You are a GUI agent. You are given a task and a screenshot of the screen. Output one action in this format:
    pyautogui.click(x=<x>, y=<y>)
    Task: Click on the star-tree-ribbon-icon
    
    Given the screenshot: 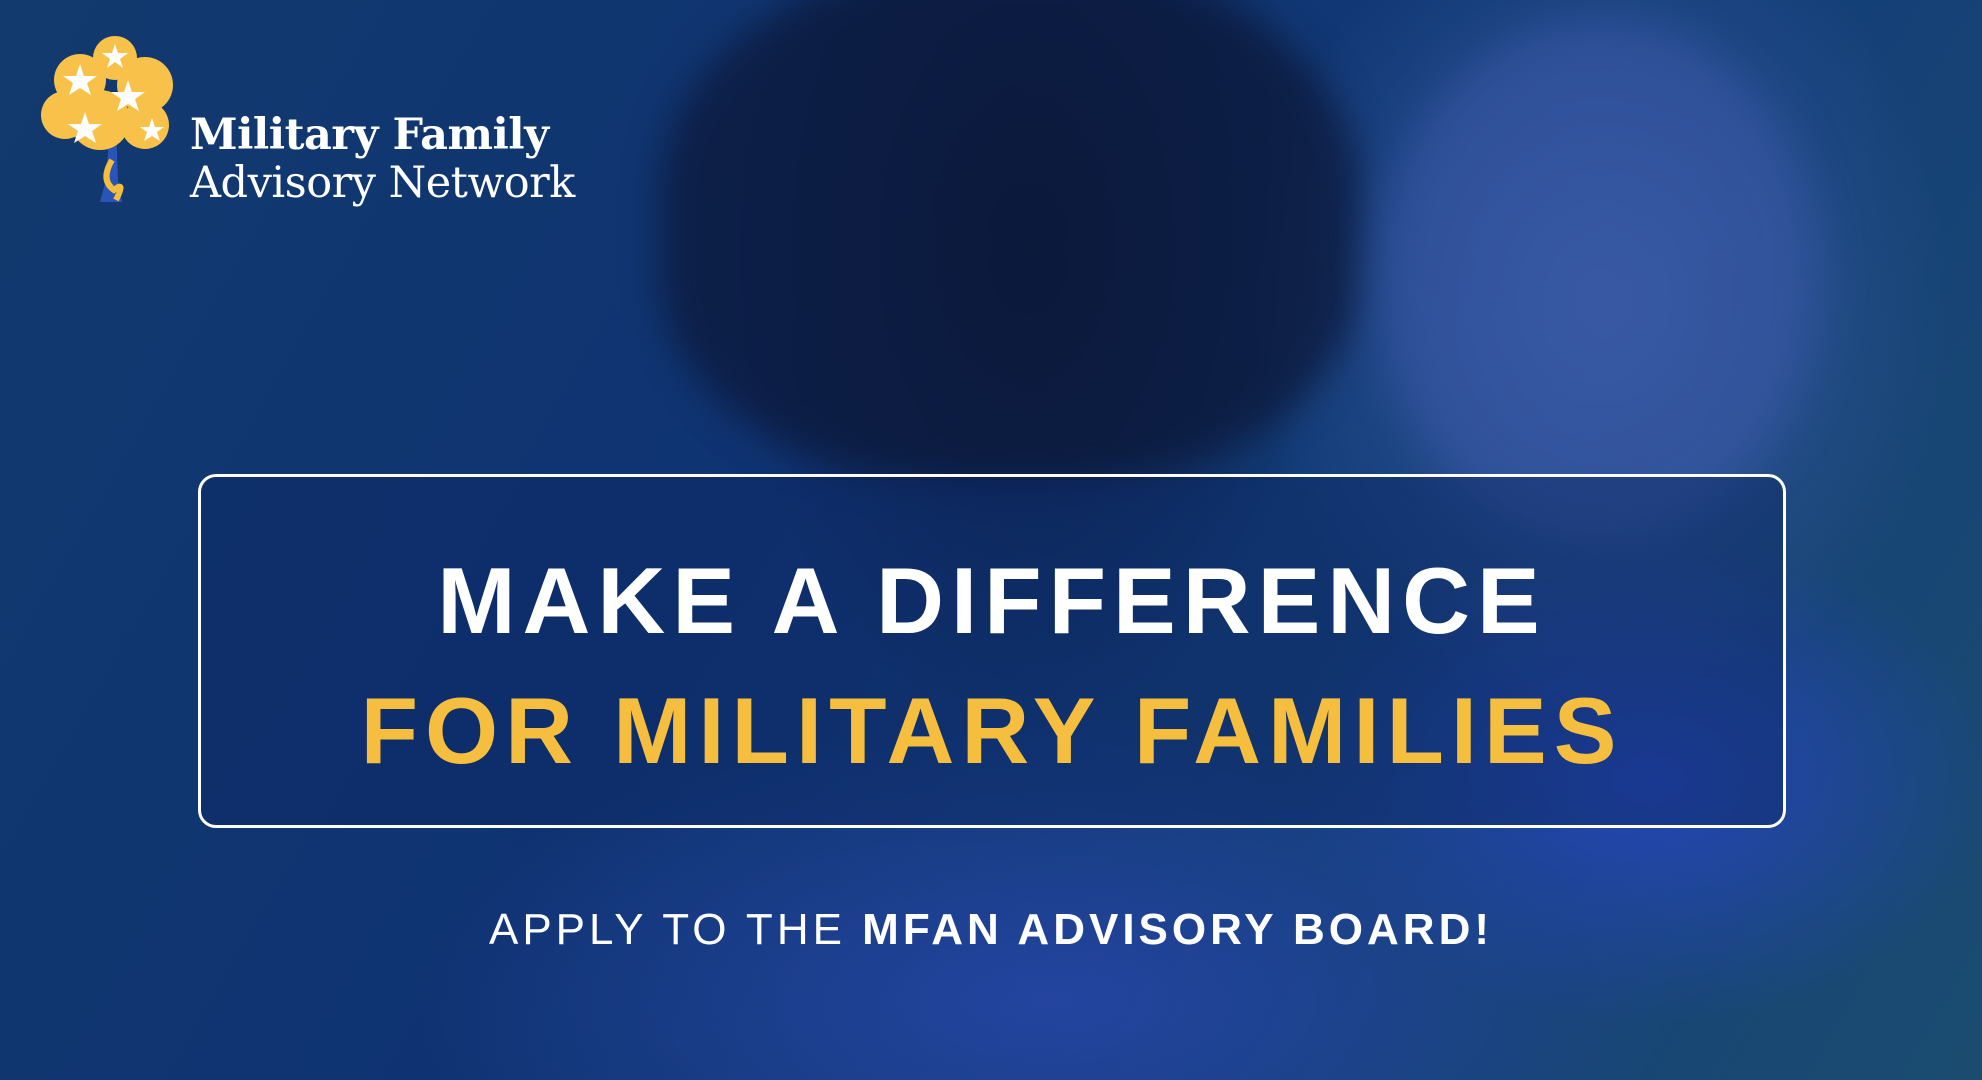 What is the action you would take?
    pyautogui.click(x=107, y=119)
    